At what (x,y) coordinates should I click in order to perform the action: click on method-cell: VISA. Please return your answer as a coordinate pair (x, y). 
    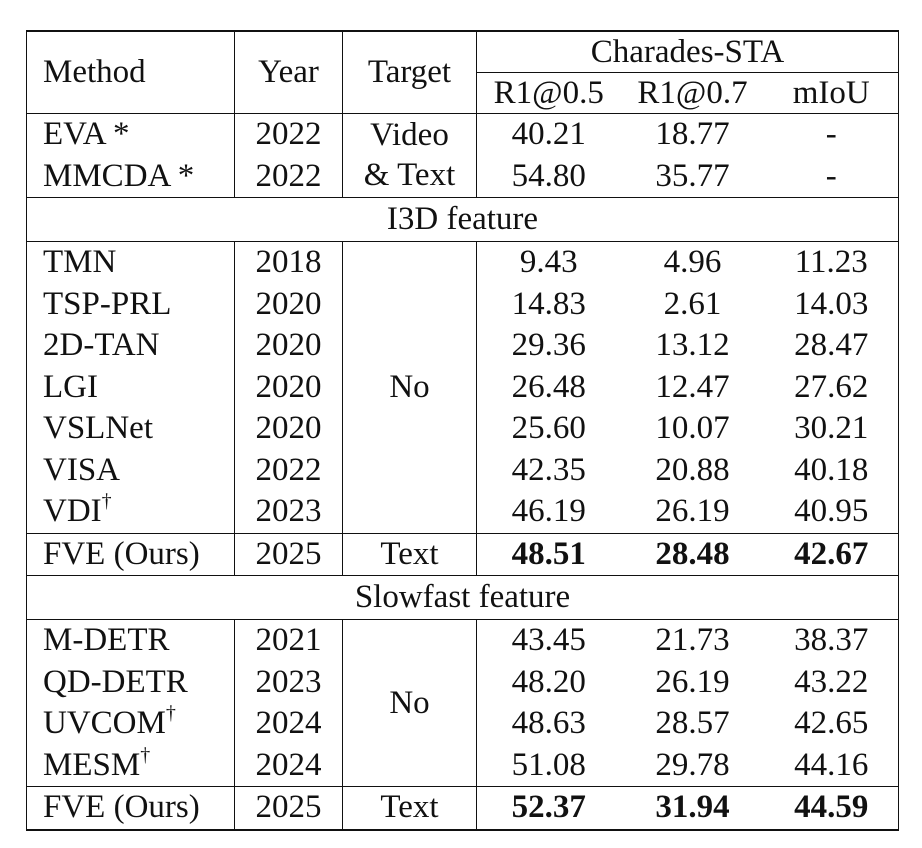
    Looking at the image, I should click on (130, 470).